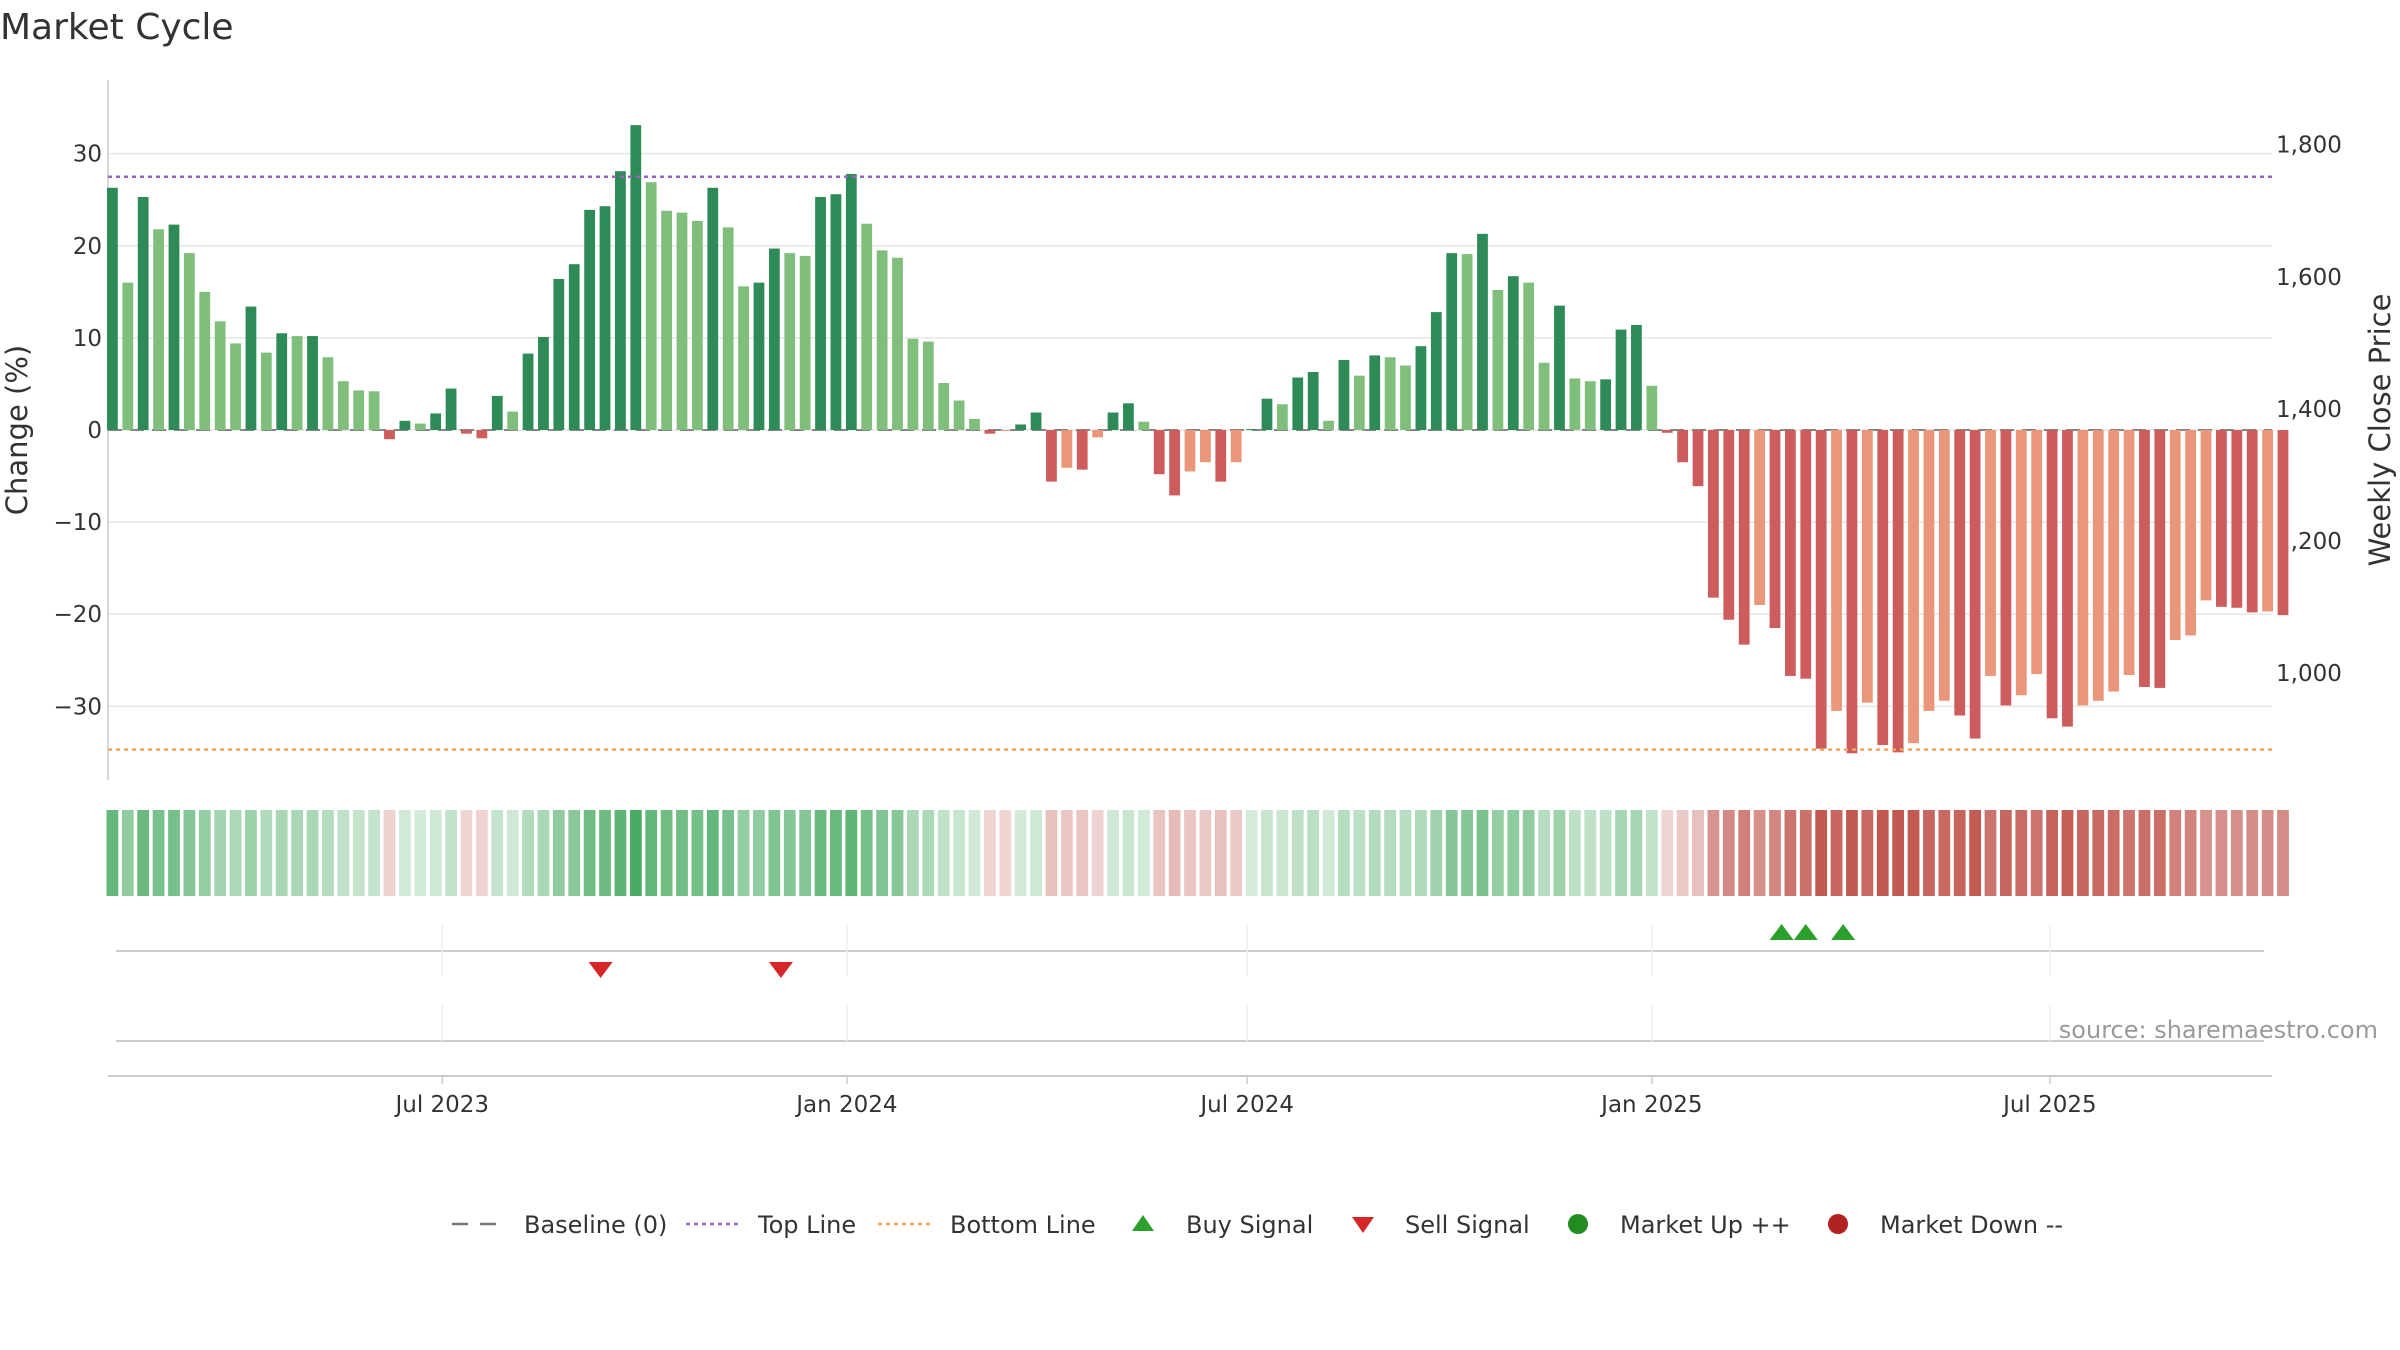 This screenshot has height=1350, width=2400. Describe the element at coordinates (87, 339) in the screenshot. I see `y-tick-label: 10` at that location.